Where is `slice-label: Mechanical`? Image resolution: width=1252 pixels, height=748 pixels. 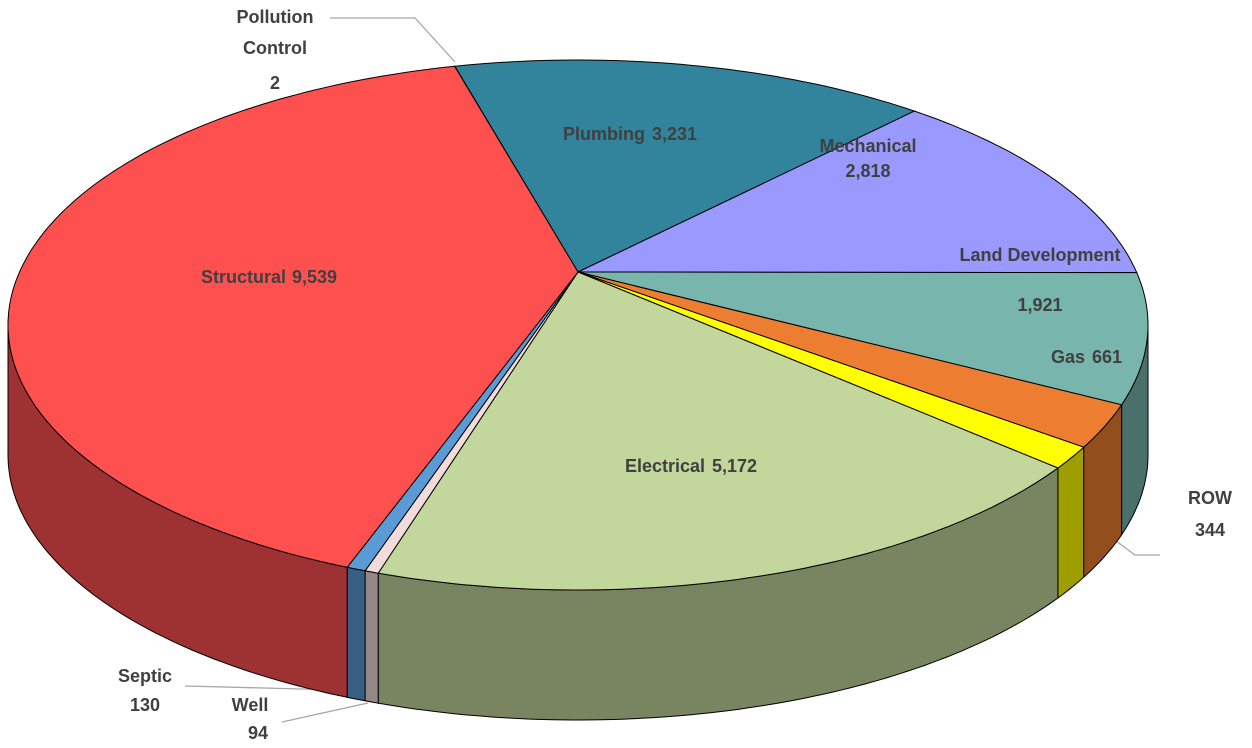 slice-label: Mechanical is located at coordinates (867, 146).